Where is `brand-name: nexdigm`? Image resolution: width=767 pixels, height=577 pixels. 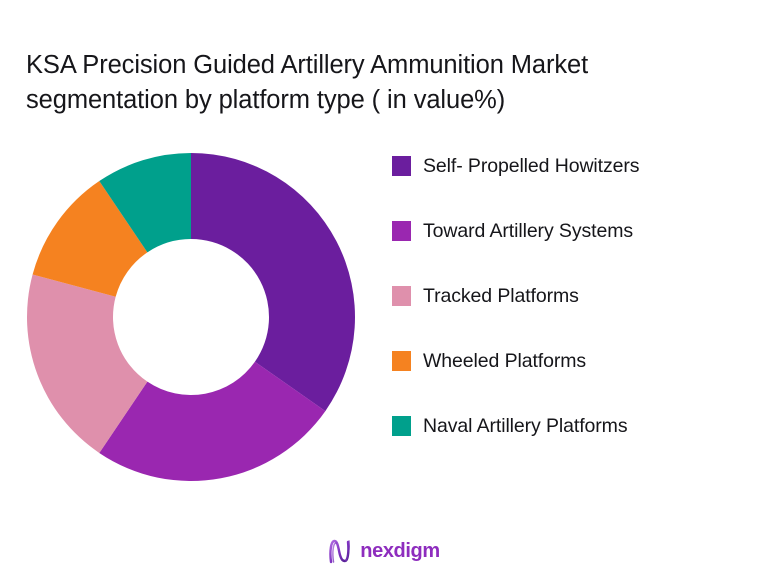 brand-name: nexdigm is located at coordinates (400, 550).